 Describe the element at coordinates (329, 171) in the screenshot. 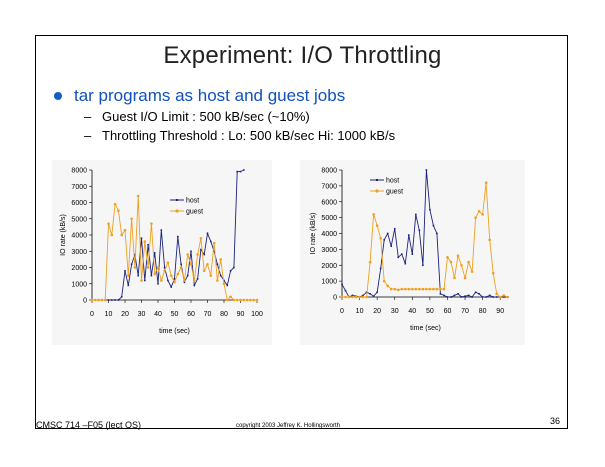

I see `y-tick-label: 8000` at that location.